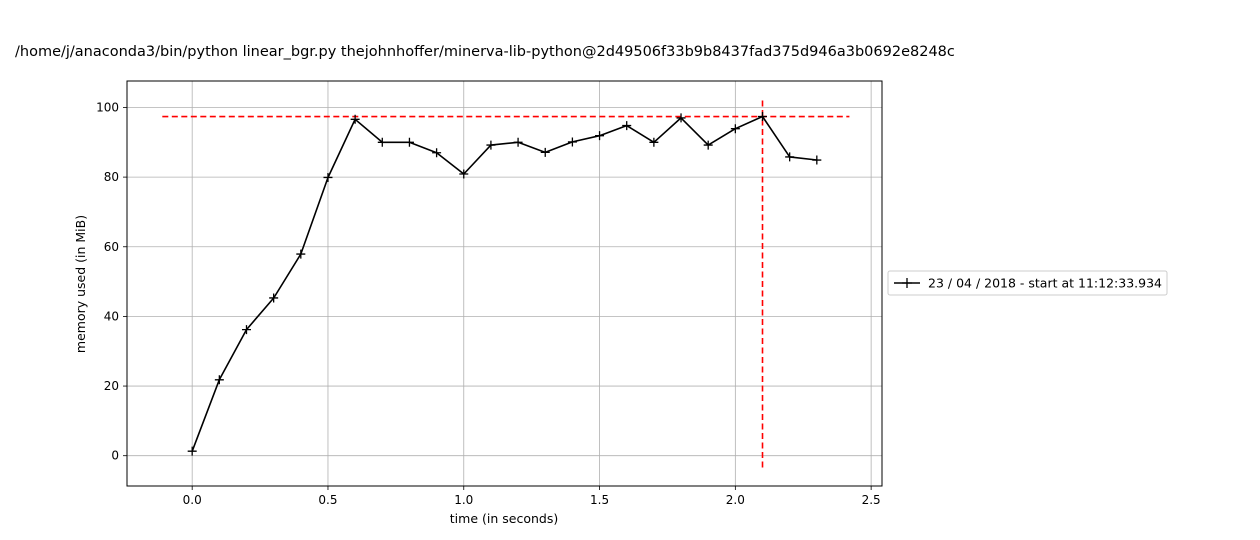 This screenshot has height=540, width=1260. What do you see at coordinates (504, 518) in the screenshot?
I see `x-axis-label: time (in seconds)` at bounding box center [504, 518].